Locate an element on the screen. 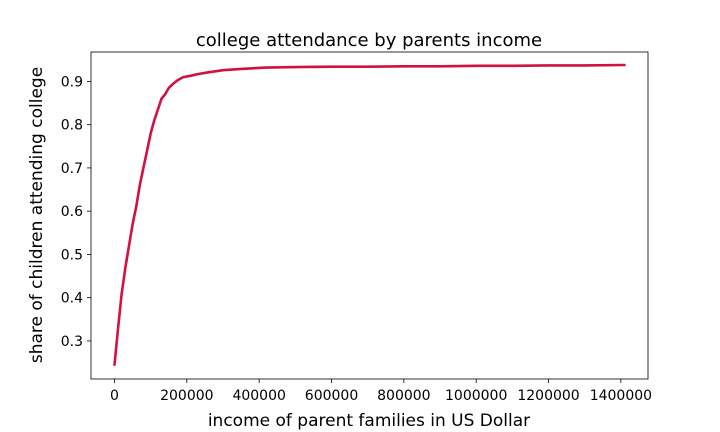 Image resolution: width=720 pixels, height=432 pixels. x-tick-label: 1000000 is located at coordinates (476, 396).